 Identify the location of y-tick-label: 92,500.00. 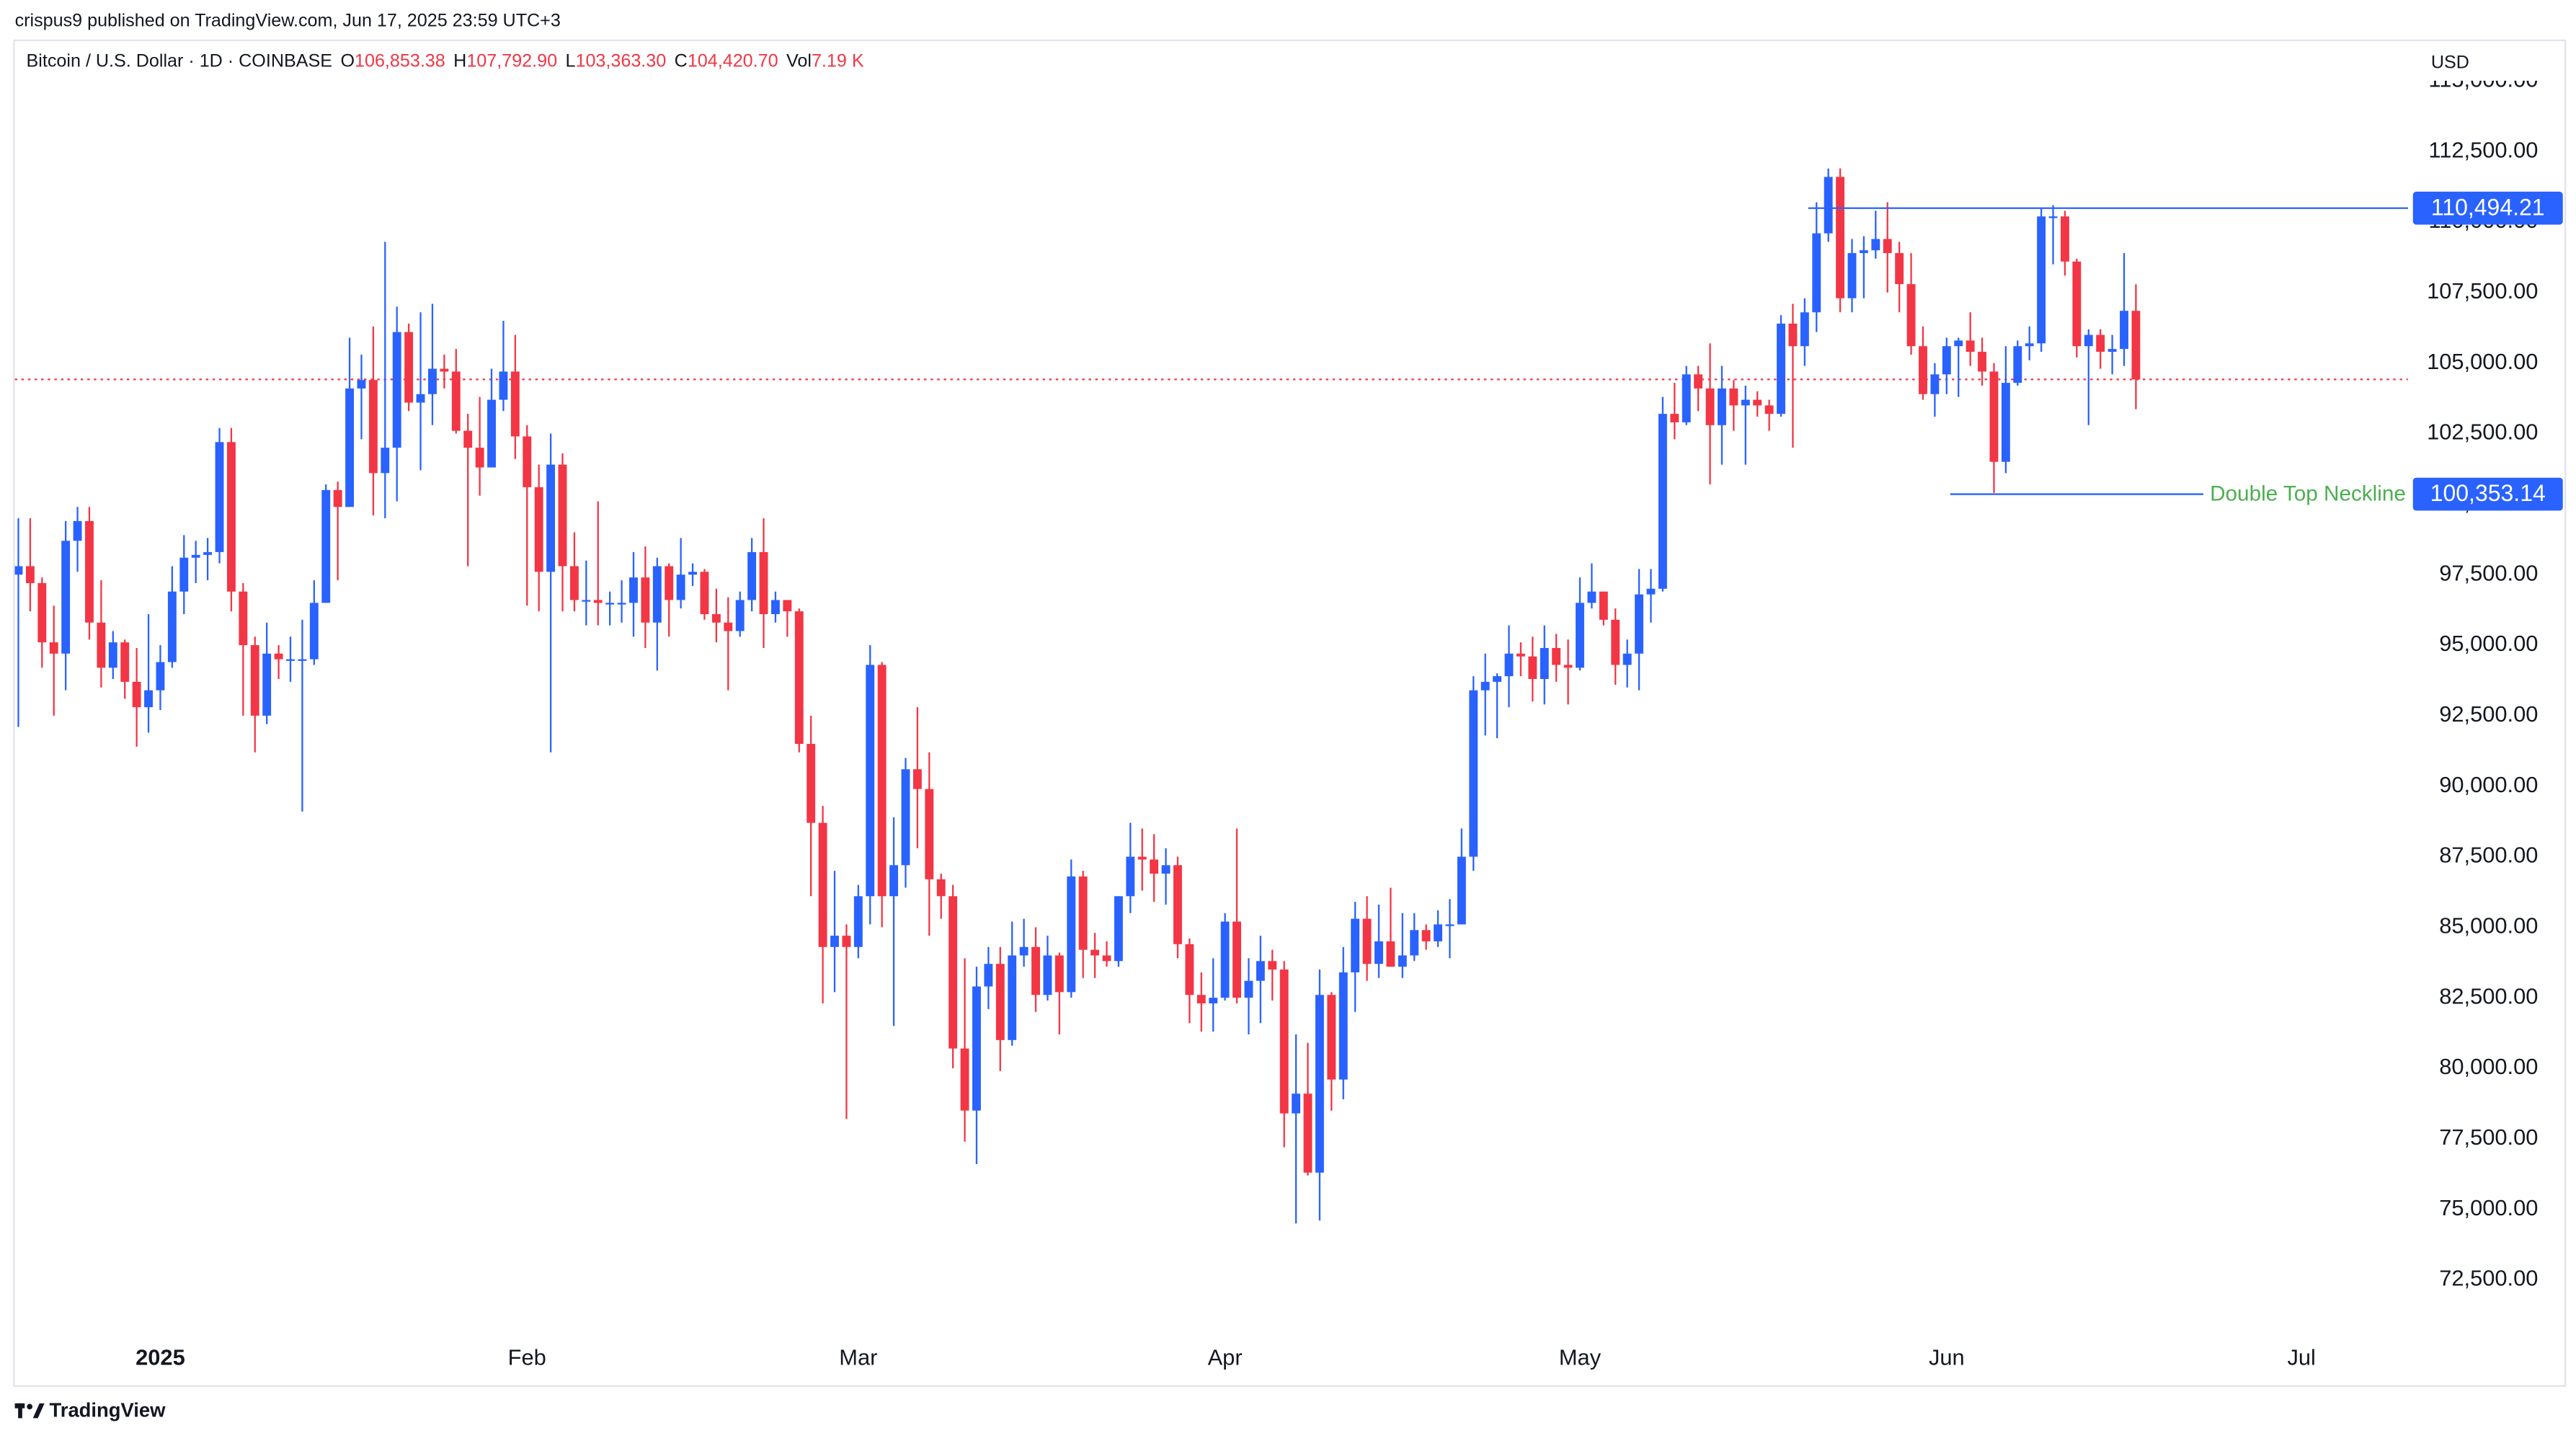
(2488, 714).